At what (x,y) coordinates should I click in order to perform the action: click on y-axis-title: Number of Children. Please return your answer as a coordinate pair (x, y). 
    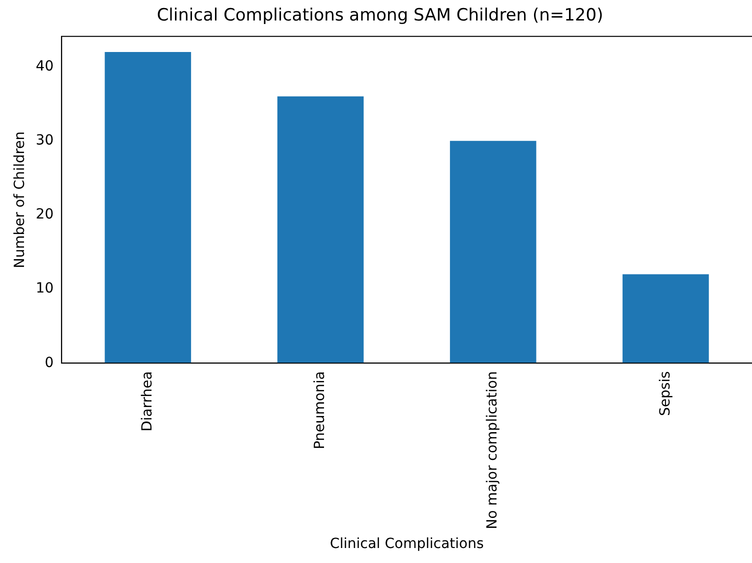
    Looking at the image, I should click on (20, 199).